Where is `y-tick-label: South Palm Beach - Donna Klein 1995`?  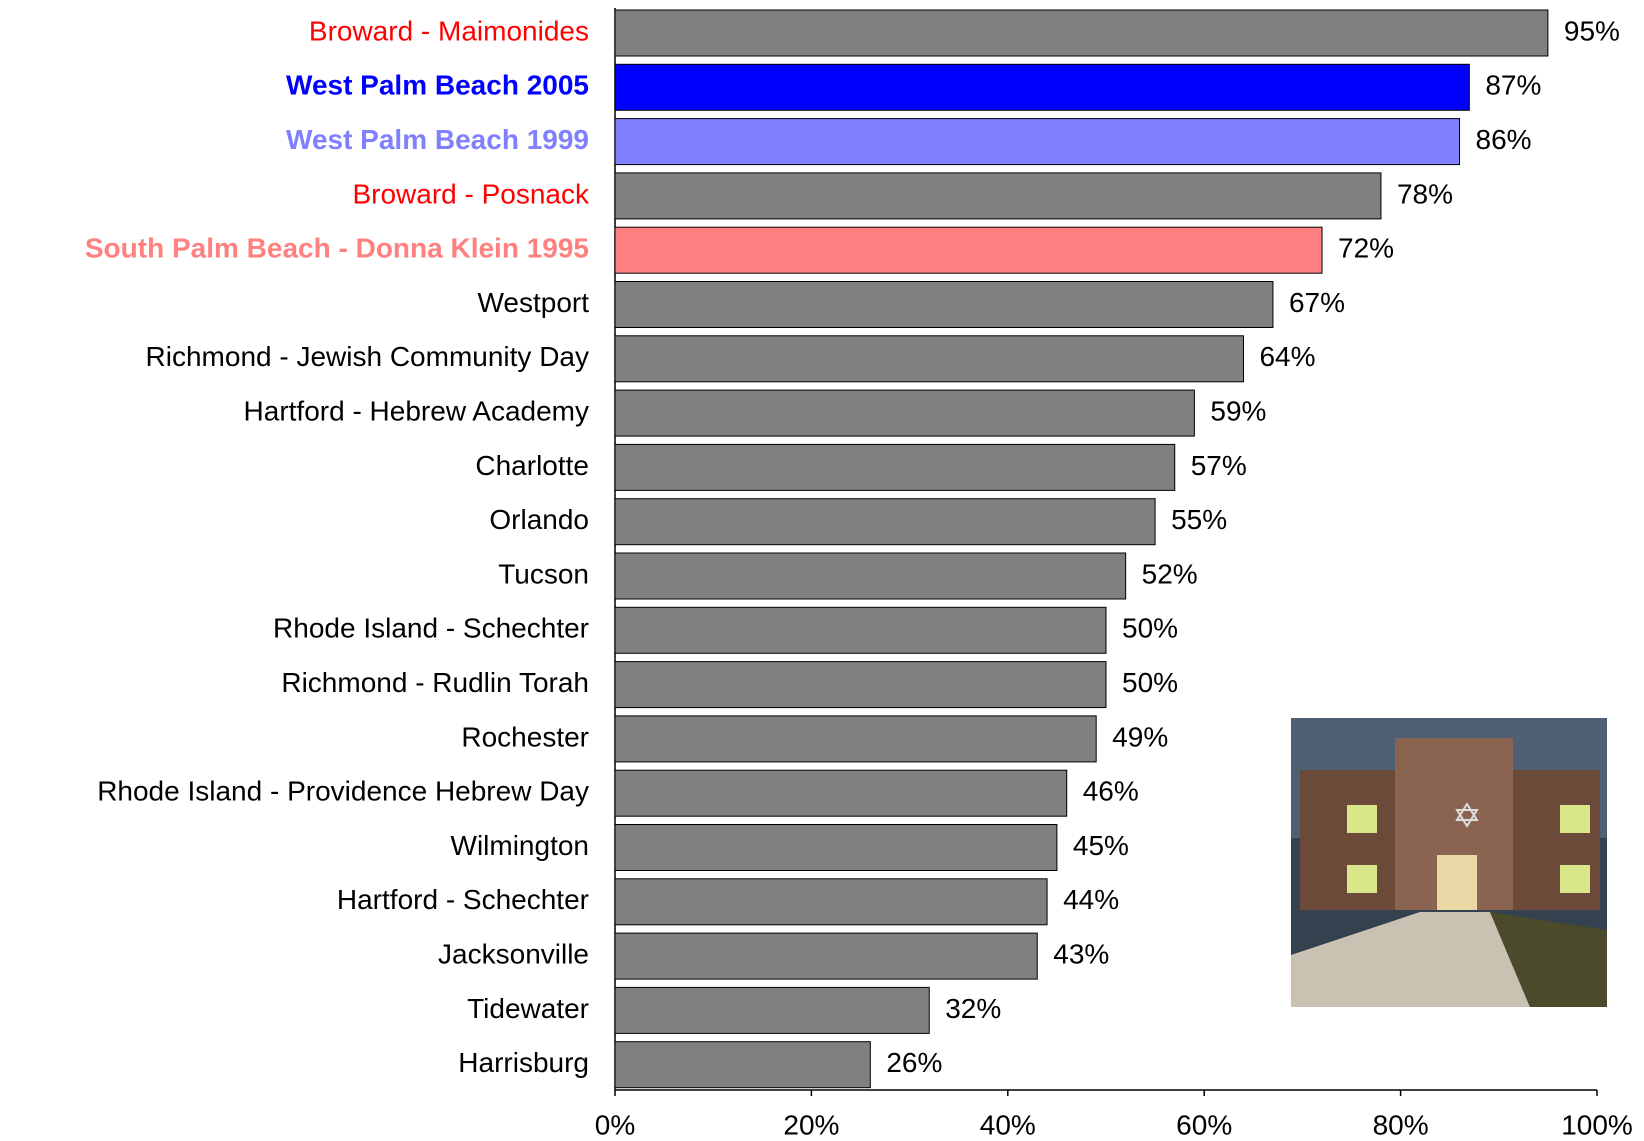
y-tick-label: South Palm Beach - Donna Klein 1995 is located at coordinates (337, 248).